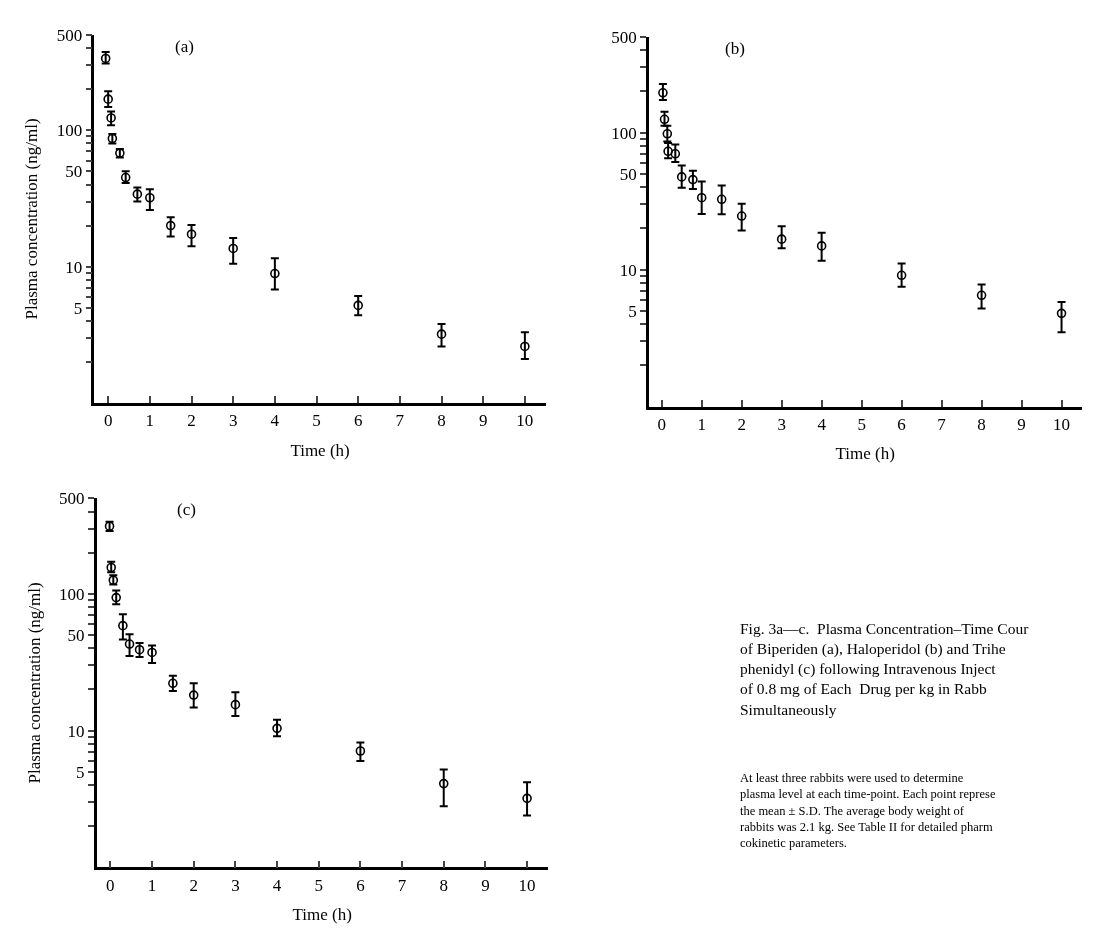 The width and height of the screenshot is (1098, 934). What do you see at coordinates (735, 48) in the screenshot?
I see `annotation: (b)` at bounding box center [735, 48].